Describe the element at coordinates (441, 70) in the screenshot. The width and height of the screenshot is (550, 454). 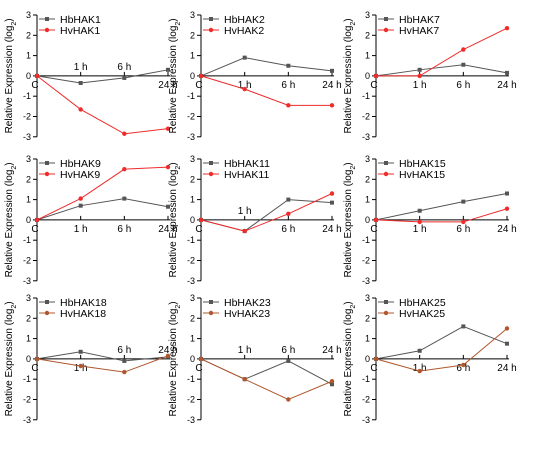
I see `series-line-HbHAK7` at that location.